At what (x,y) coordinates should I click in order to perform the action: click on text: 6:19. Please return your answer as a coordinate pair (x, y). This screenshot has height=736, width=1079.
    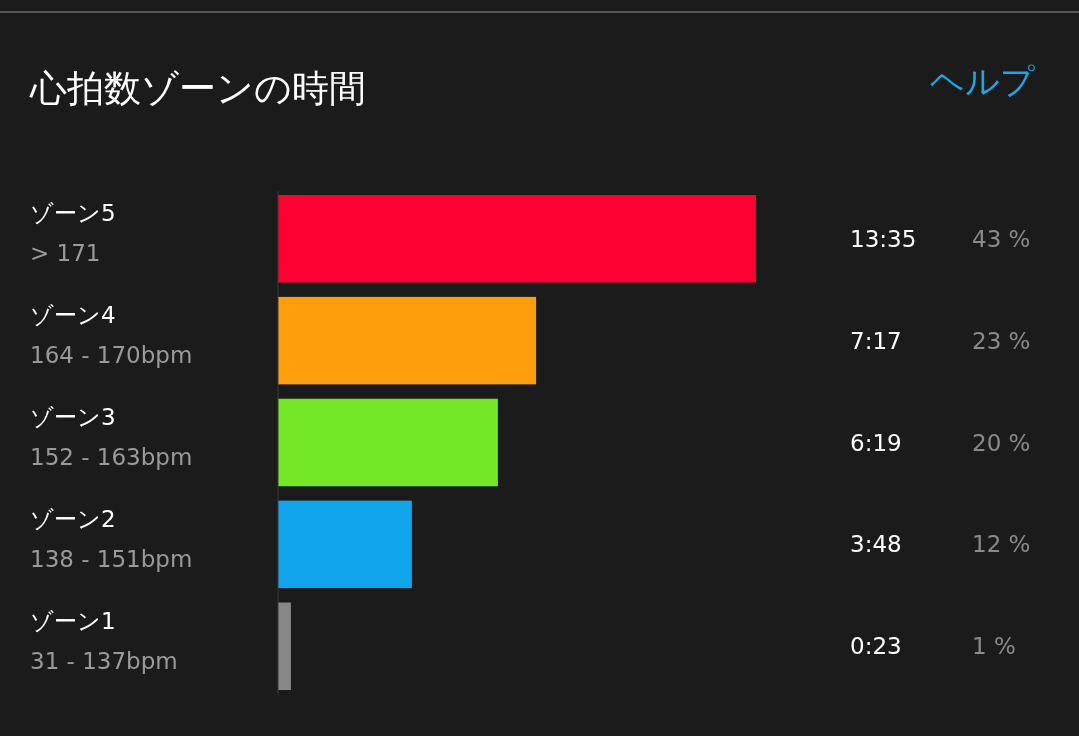
    Looking at the image, I should click on (876, 442).